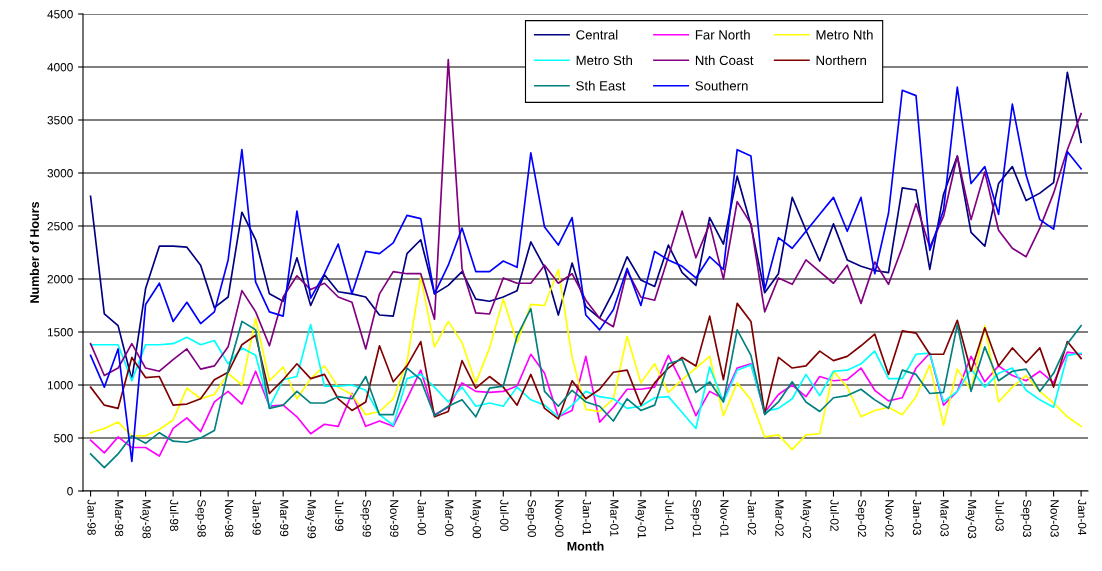 This screenshot has height=571, width=1102. I want to click on x-tick-label: Nov-98, so click(229, 518).